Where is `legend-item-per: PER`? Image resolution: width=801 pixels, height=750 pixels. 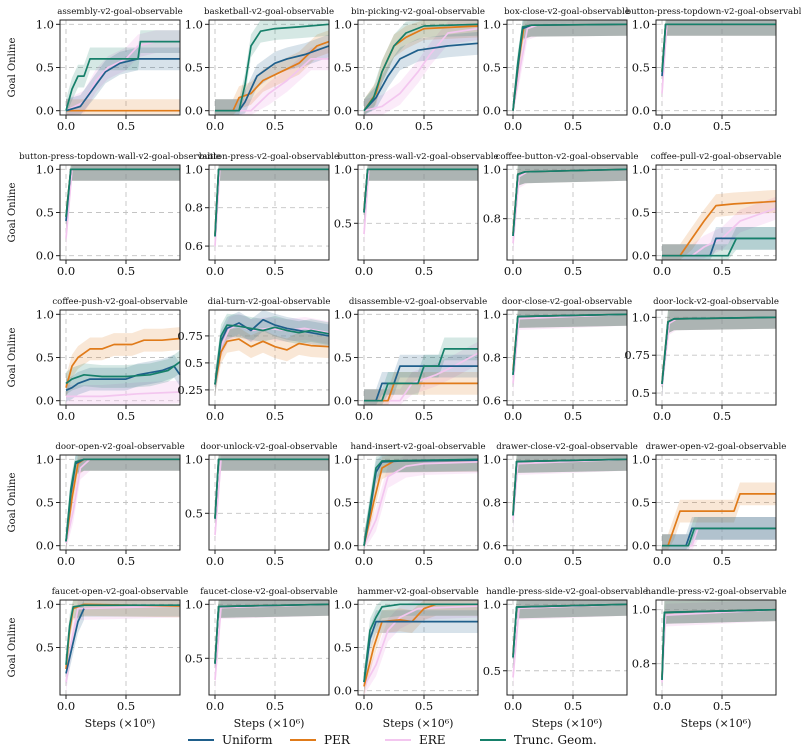
legend-item-per: PER is located at coordinates (320, 740).